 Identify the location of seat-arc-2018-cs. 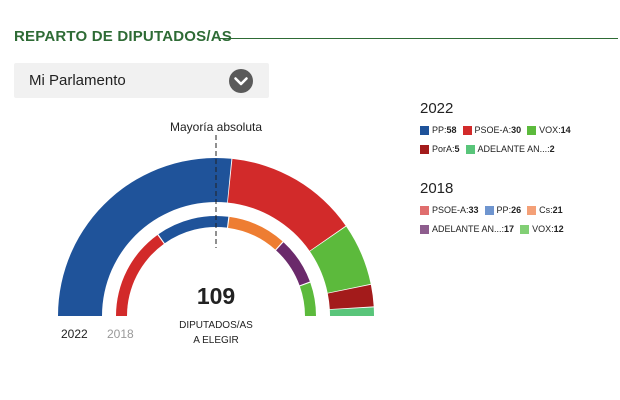
(255, 233).